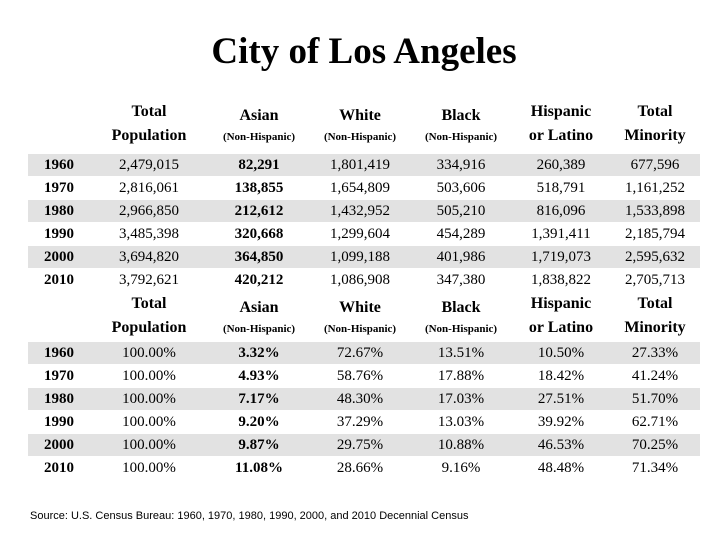 Image resolution: width=728 pixels, height=546 pixels. Describe the element at coordinates (360, 376) in the screenshot. I see `cell-white: 58.76%` at that location.